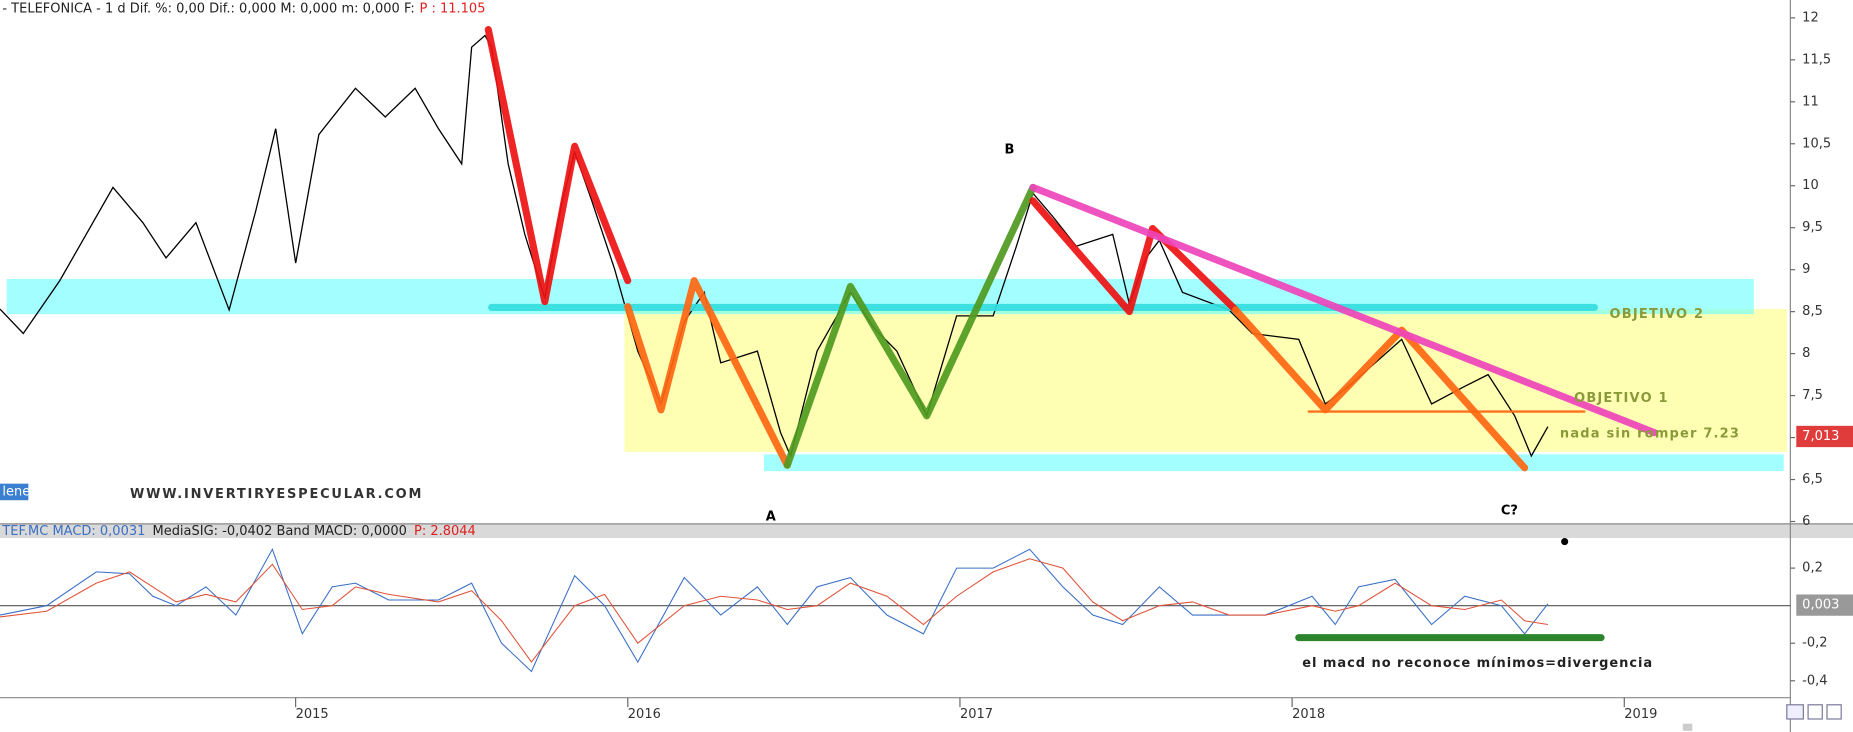 Image resolution: width=1853 pixels, height=732 pixels. What do you see at coordinates (1621, 398) in the screenshot?
I see `annotation-objetivo-1: OBJETIVO 1` at bounding box center [1621, 398].